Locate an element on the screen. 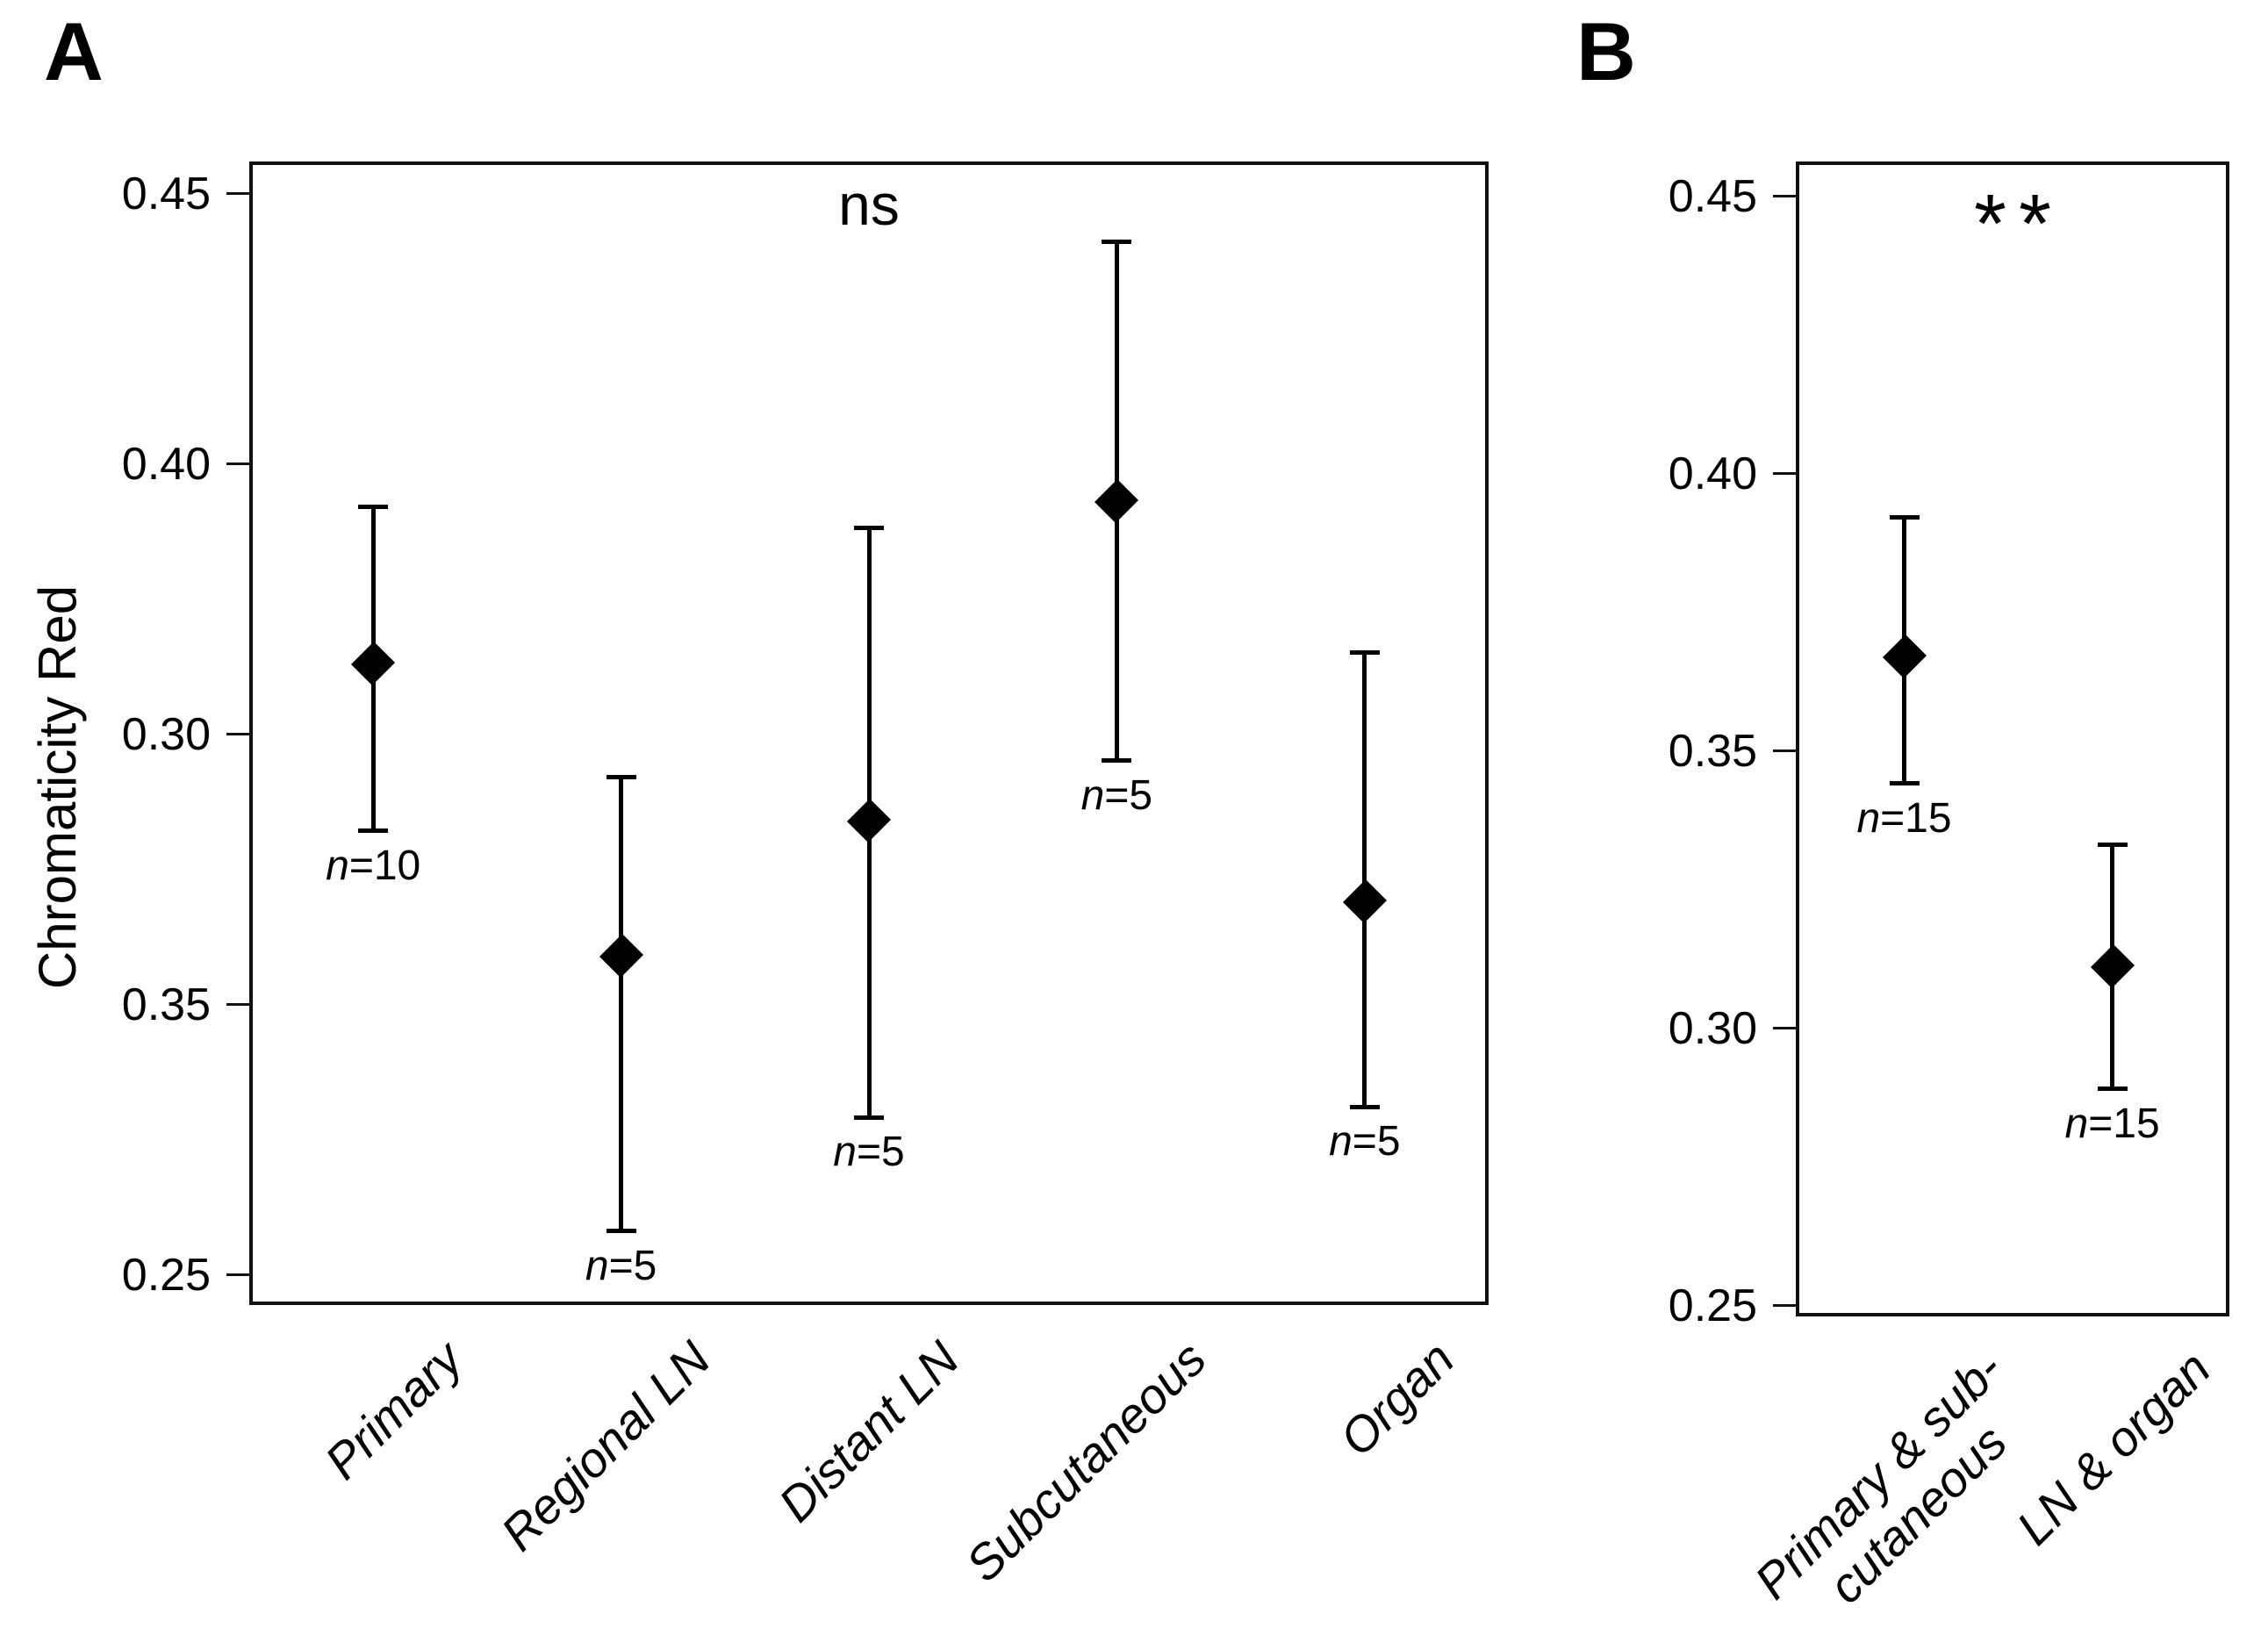 Image resolution: width=2268 pixels, height=1628 pixels. sample-size-label: n=10 is located at coordinates (373, 865).